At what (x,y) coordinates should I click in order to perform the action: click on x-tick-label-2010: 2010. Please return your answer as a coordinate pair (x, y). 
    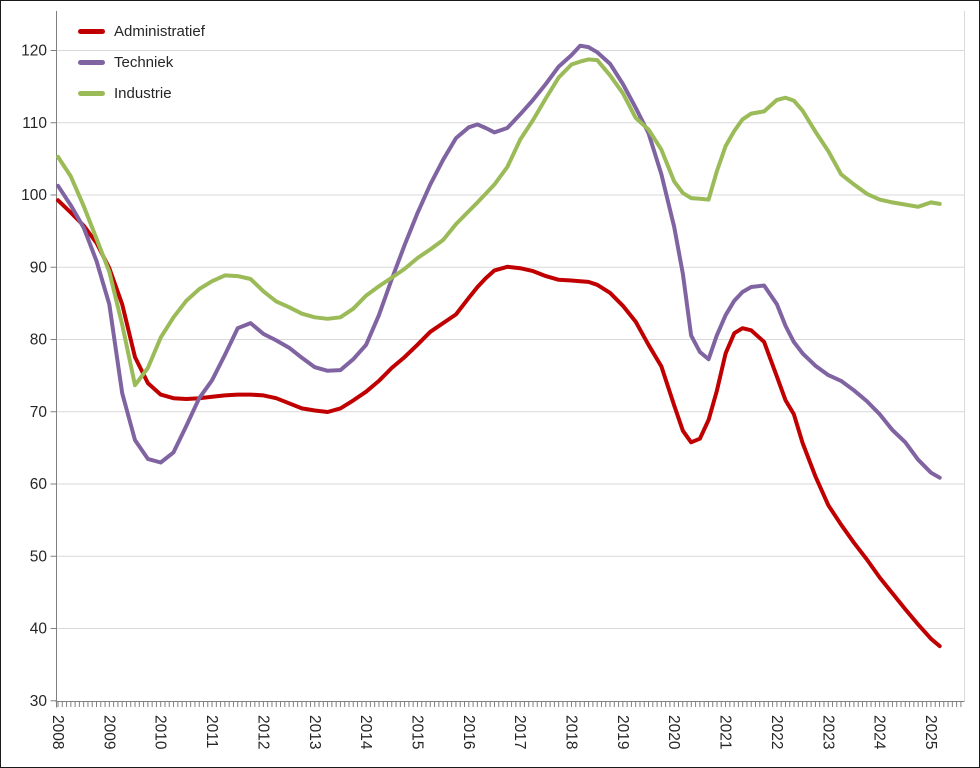
    Looking at the image, I should click on (160, 732).